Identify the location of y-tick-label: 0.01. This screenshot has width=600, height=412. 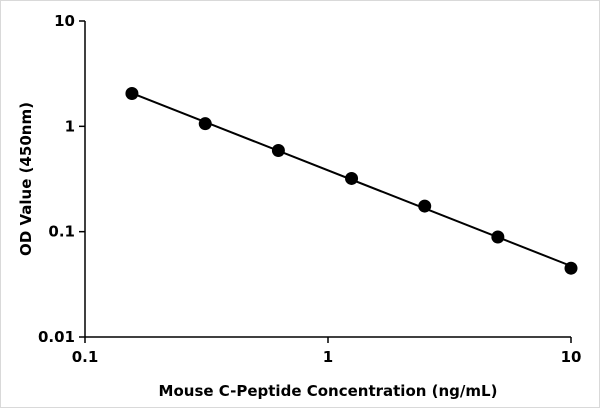
(56, 337).